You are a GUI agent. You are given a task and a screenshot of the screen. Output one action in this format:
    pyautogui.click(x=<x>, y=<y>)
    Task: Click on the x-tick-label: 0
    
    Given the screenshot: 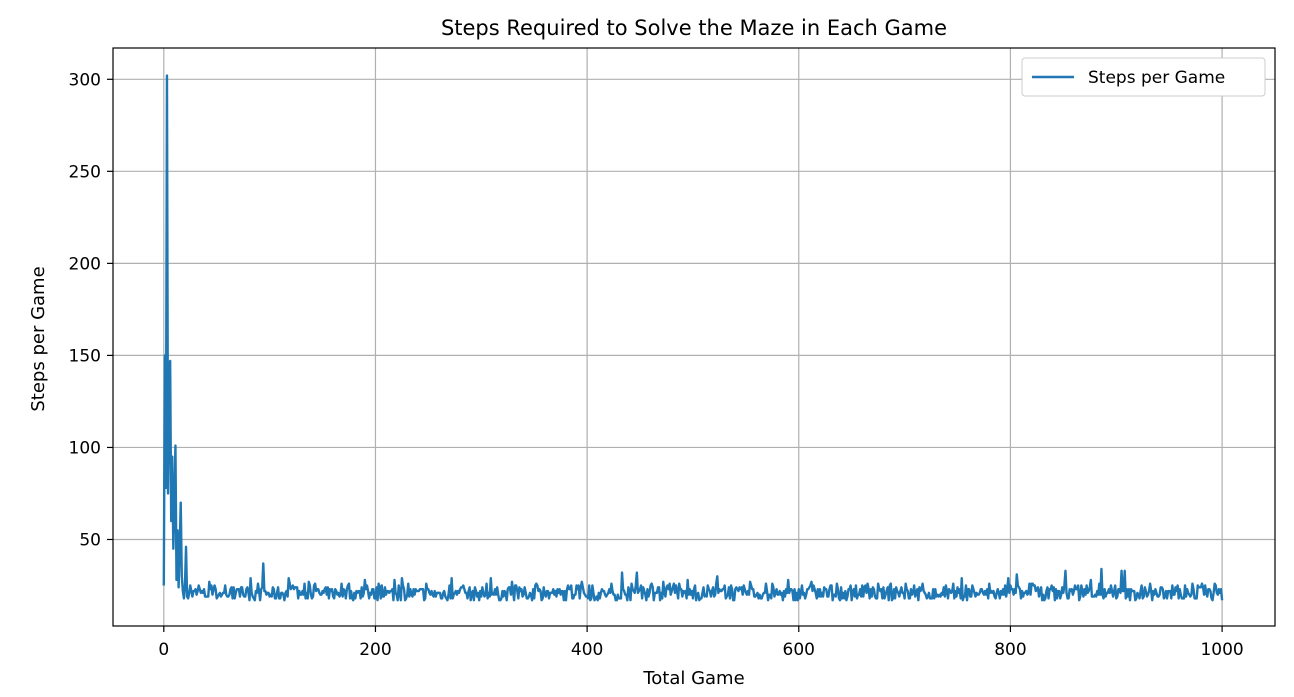 What is the action you would take?
    pyautogui.click(x=163, y=650)
    